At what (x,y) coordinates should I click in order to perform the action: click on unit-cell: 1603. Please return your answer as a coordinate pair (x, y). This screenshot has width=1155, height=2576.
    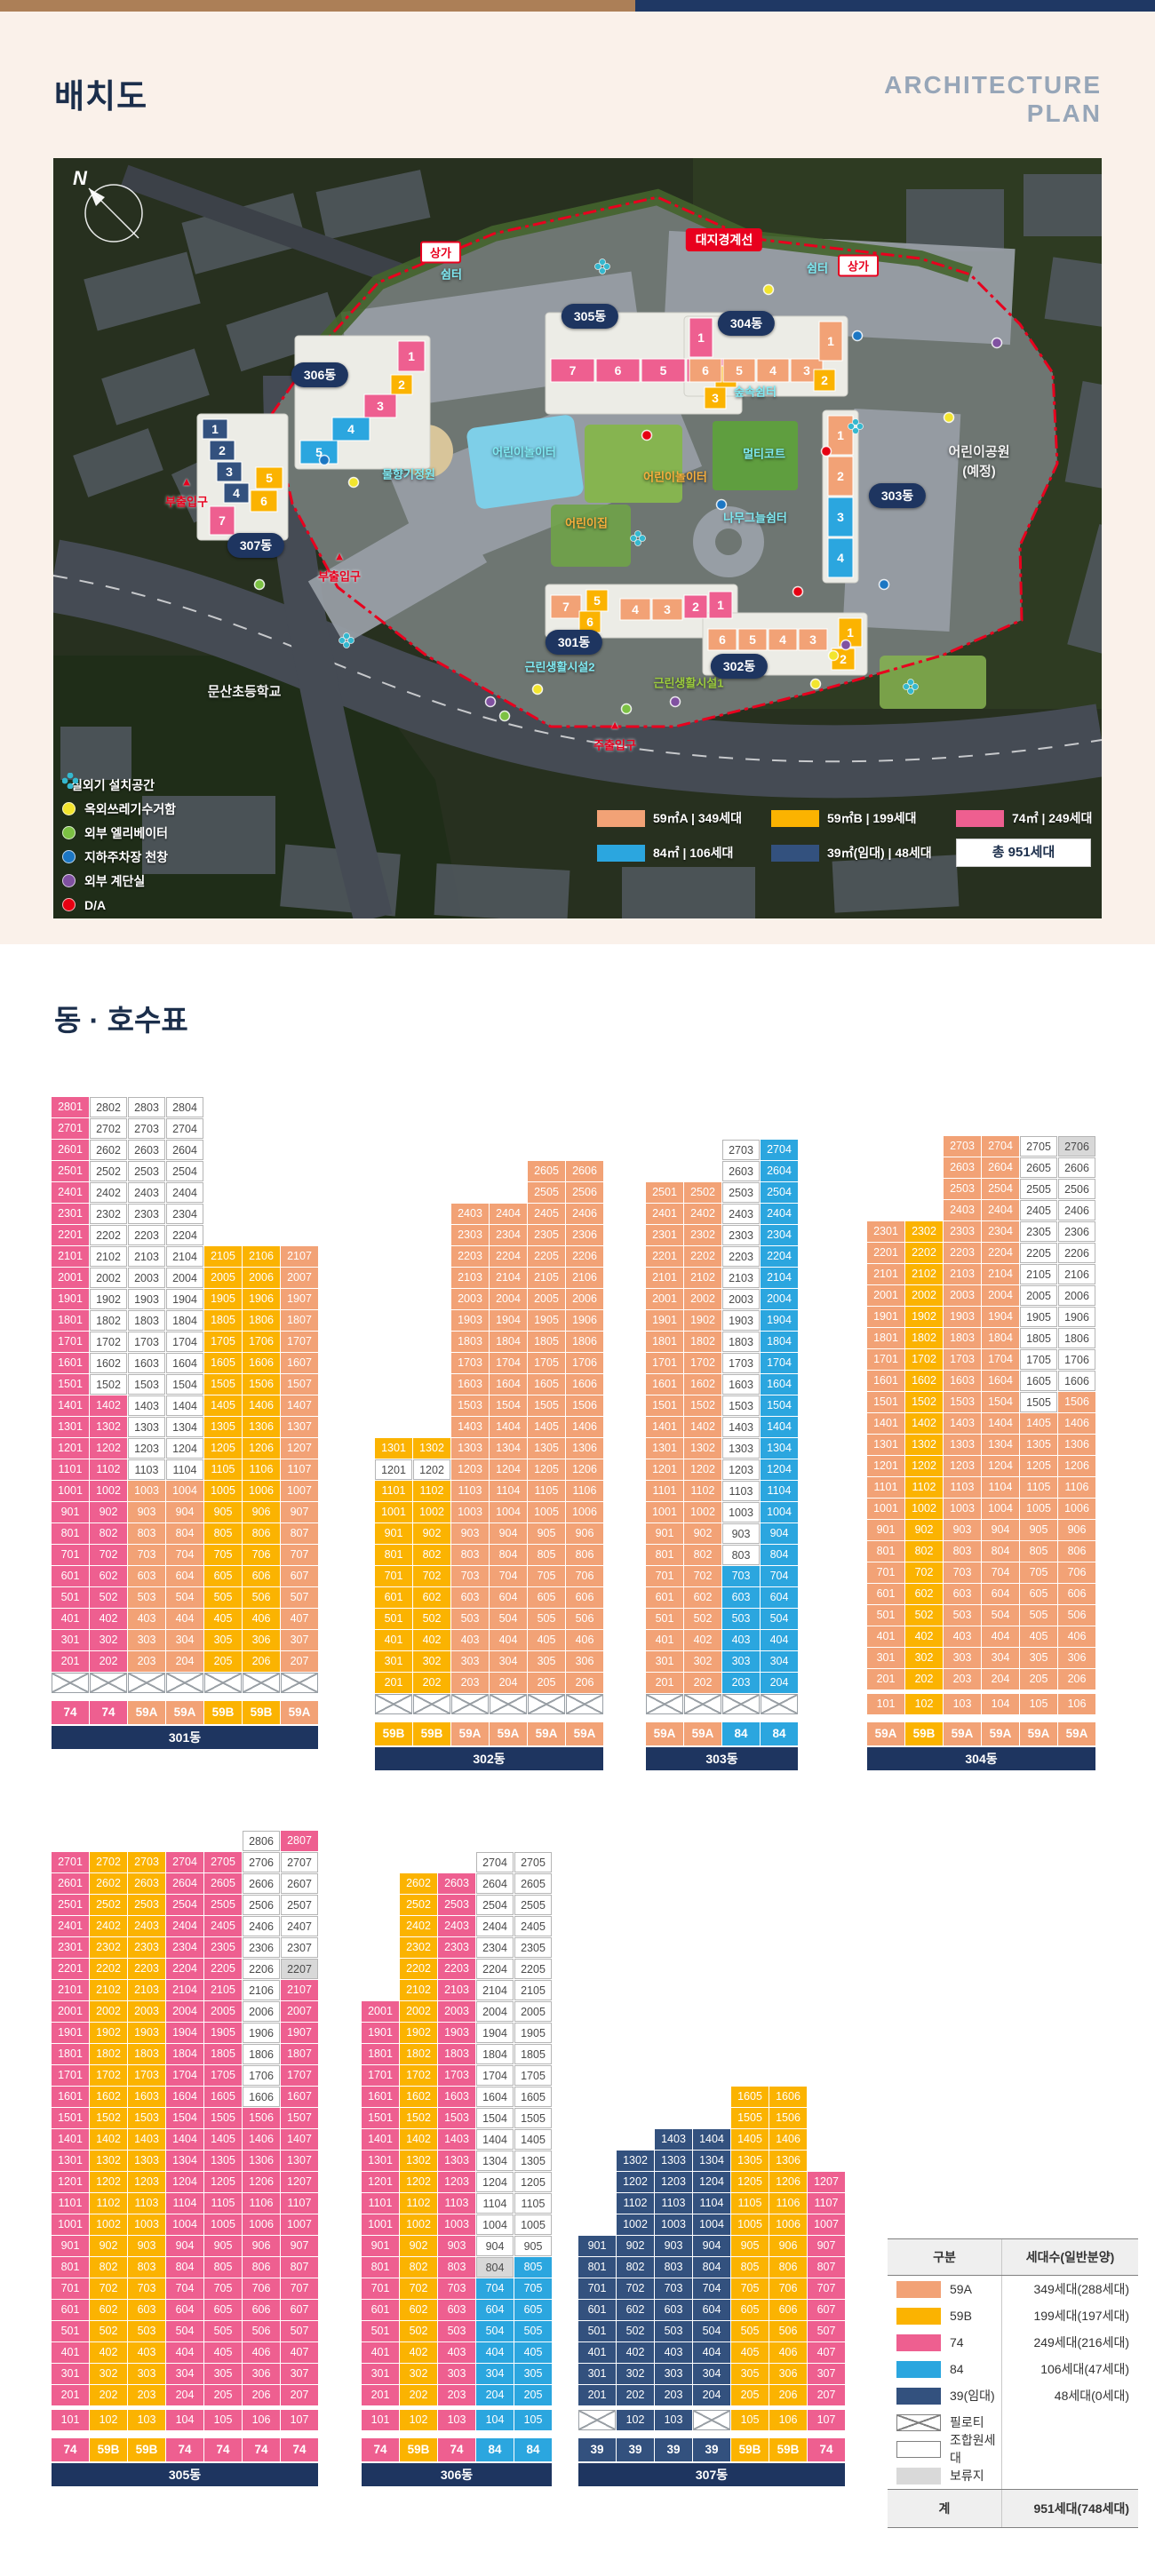
    Looking at the image, I should click on (741, 1384).